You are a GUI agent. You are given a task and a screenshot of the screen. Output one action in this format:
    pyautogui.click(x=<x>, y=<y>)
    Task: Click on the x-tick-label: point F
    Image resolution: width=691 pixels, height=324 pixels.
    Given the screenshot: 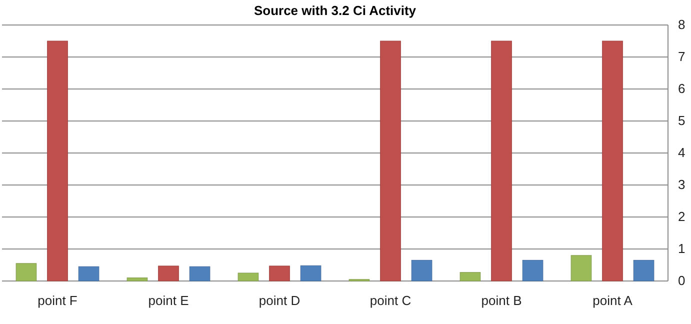 What is the action you would take?
    pyautogui.click(x=58, y=300)
    